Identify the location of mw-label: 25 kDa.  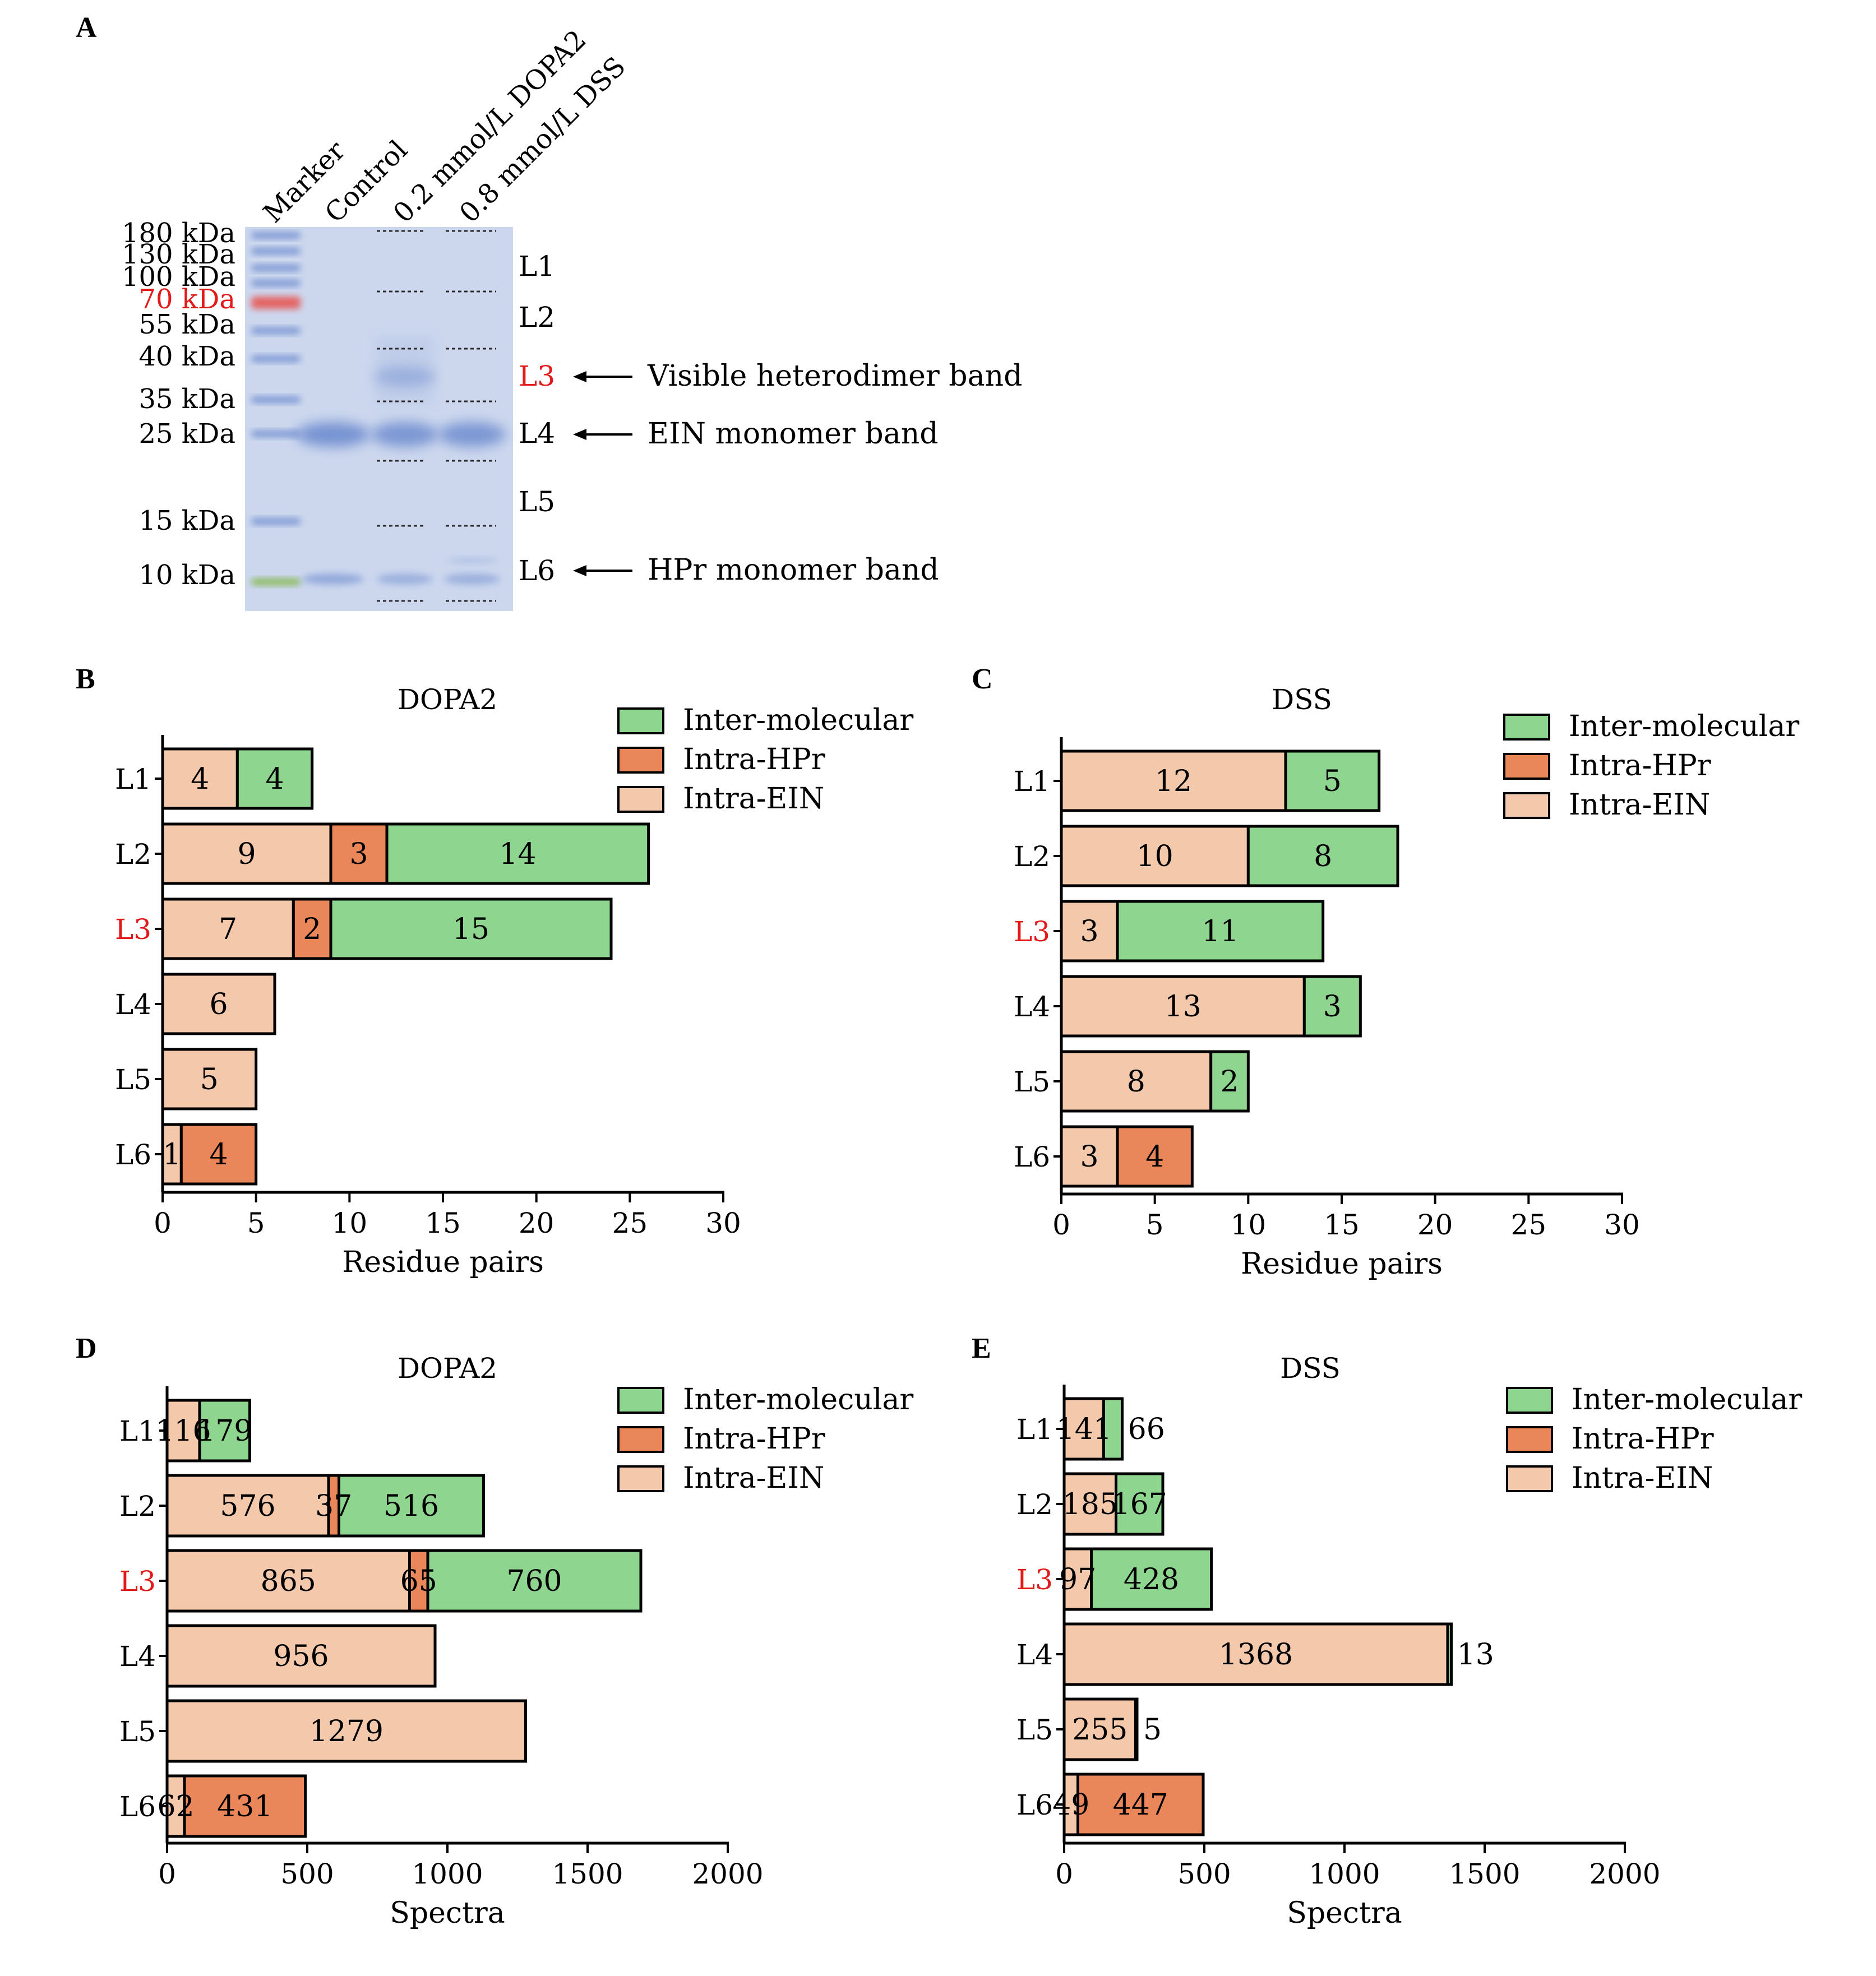
(186, 434).